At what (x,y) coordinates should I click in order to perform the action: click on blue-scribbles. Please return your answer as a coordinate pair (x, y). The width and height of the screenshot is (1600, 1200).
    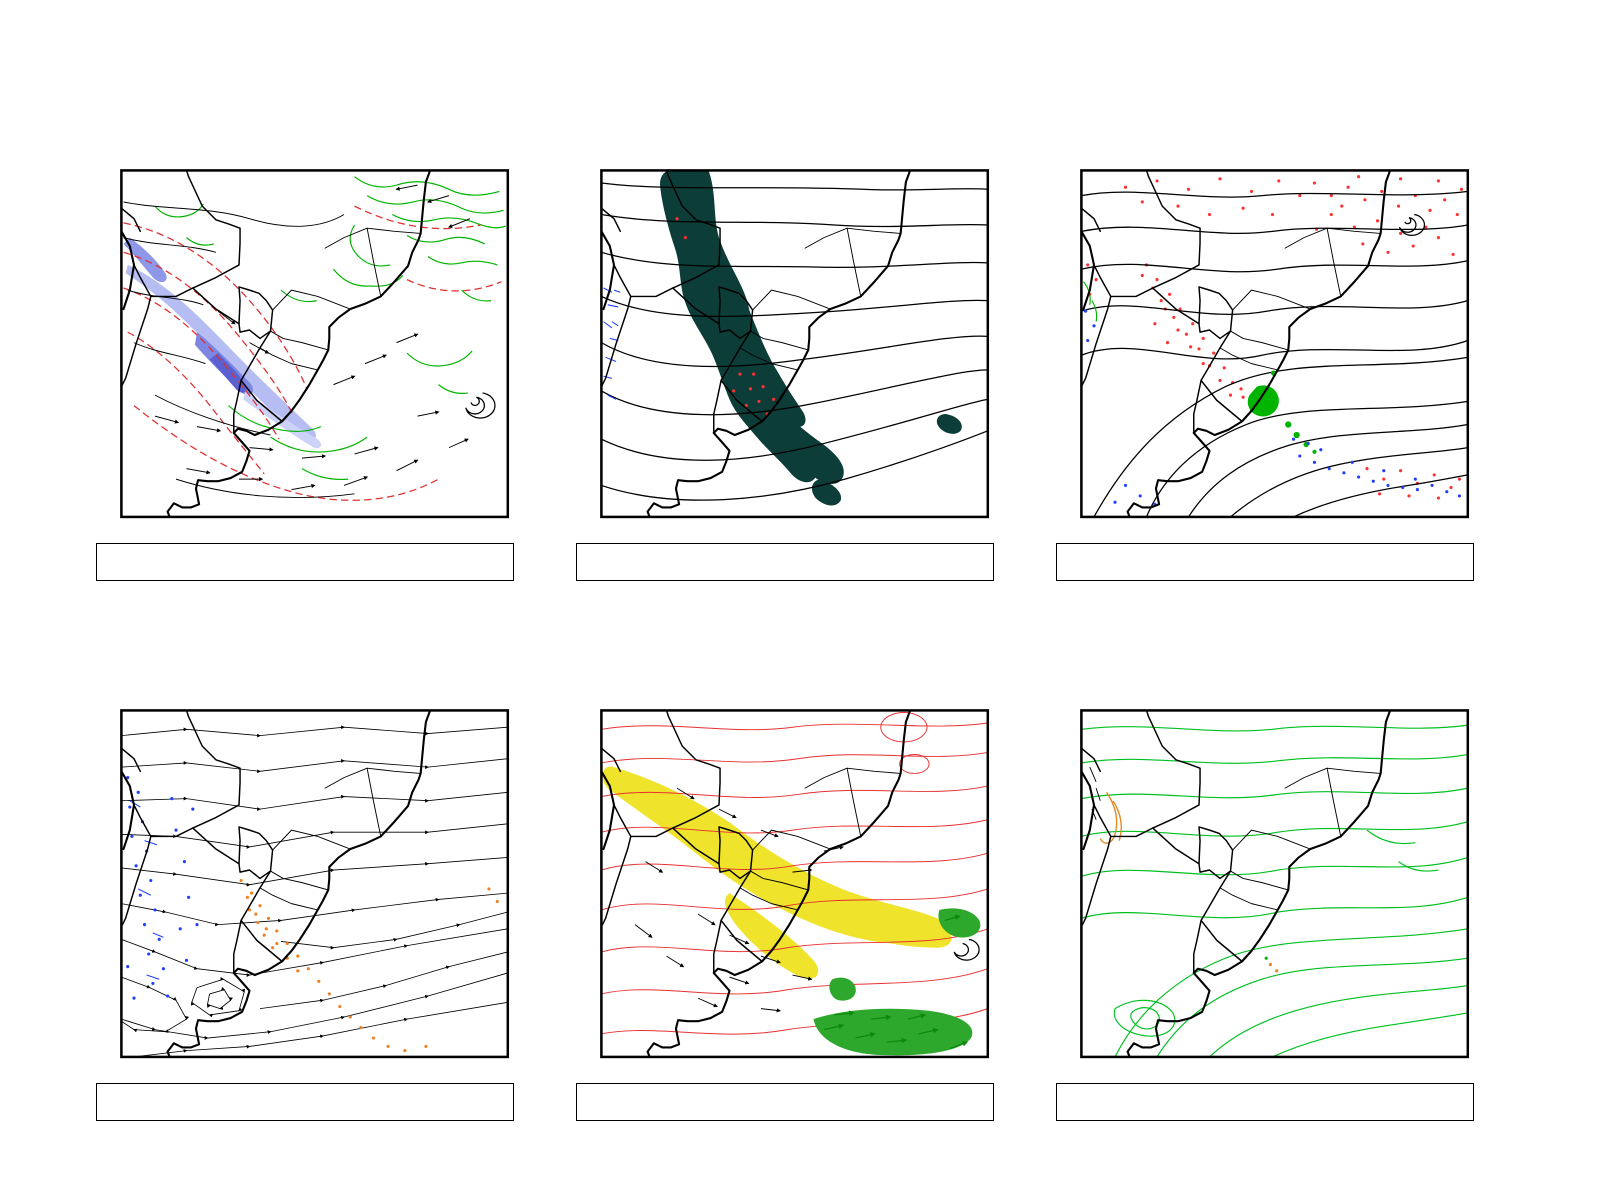
    Looking at the image, I should click on (146, 890).